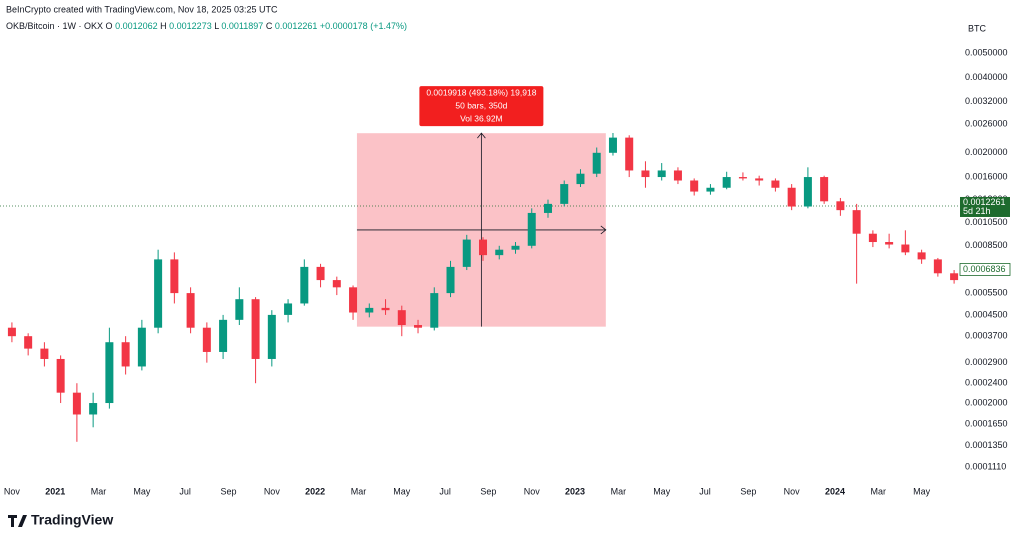 The image size is (1024, 539). Describe the element at coordinates (977, 28) in the screenshot. I see `axis-unit: BTC` at that location.